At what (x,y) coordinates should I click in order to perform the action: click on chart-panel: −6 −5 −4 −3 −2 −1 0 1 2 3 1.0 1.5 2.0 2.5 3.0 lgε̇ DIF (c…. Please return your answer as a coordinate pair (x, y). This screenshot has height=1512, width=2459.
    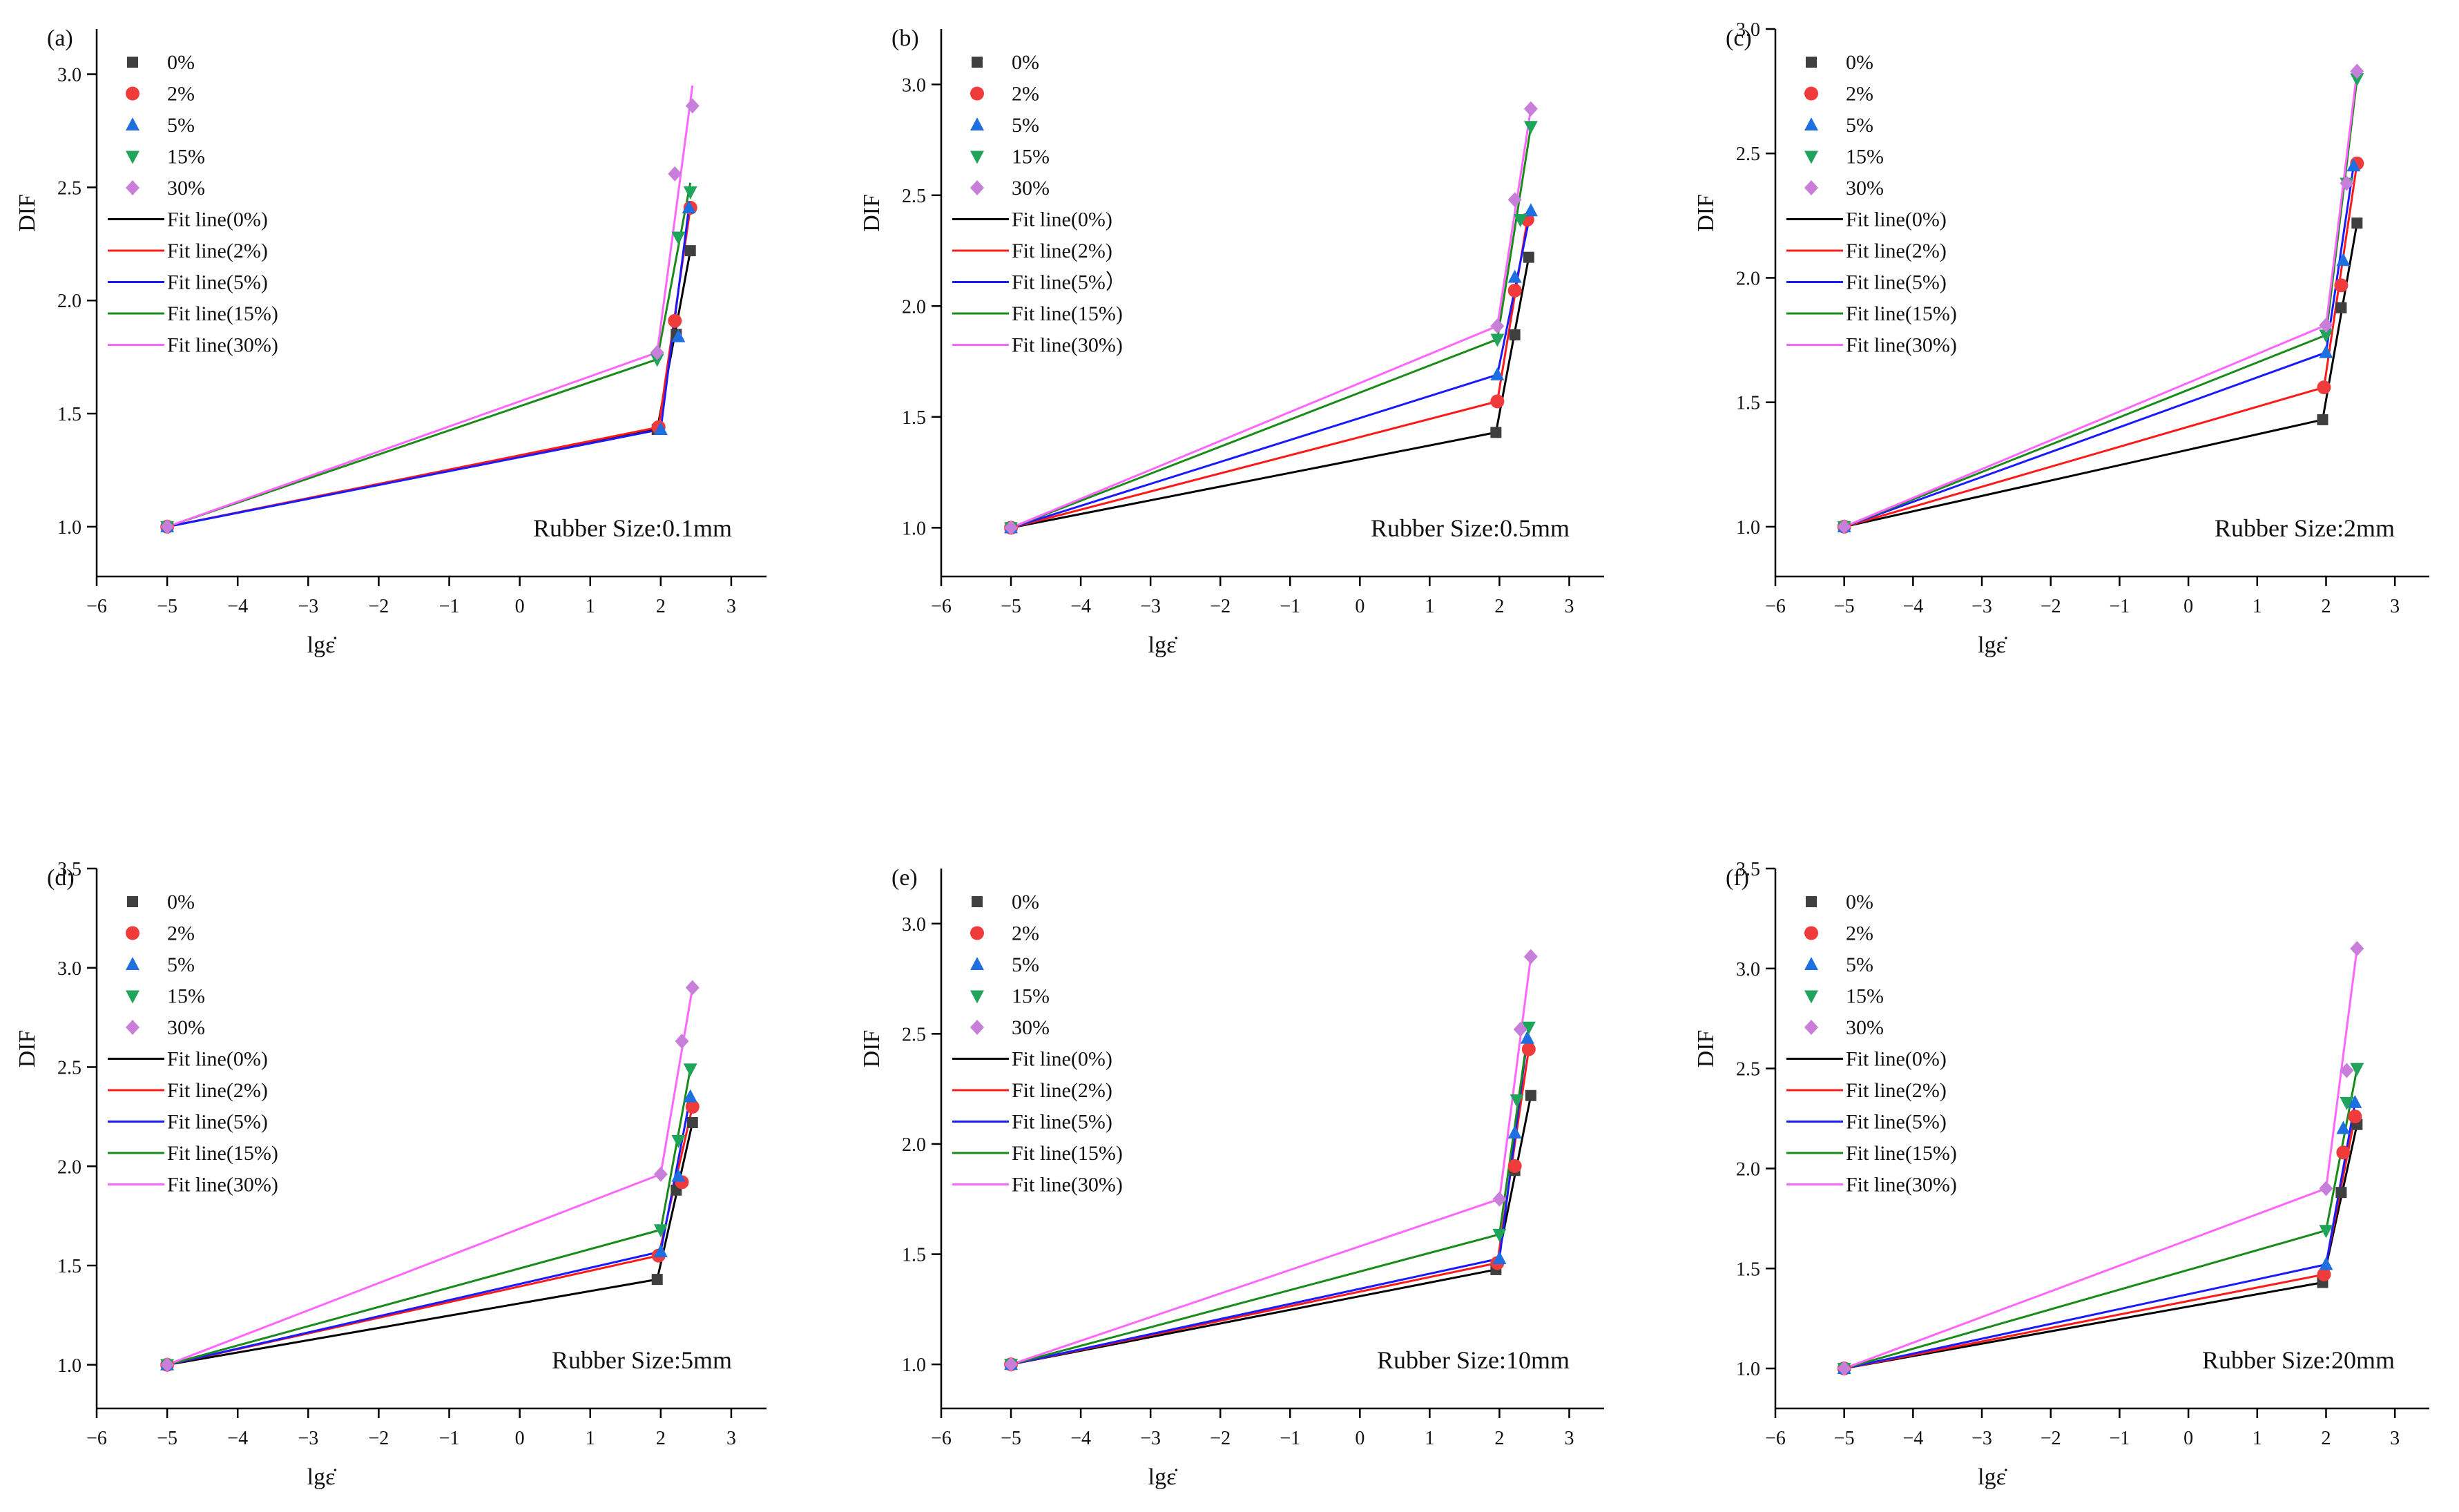
    Looking at the image, I should click on (2061, 338).